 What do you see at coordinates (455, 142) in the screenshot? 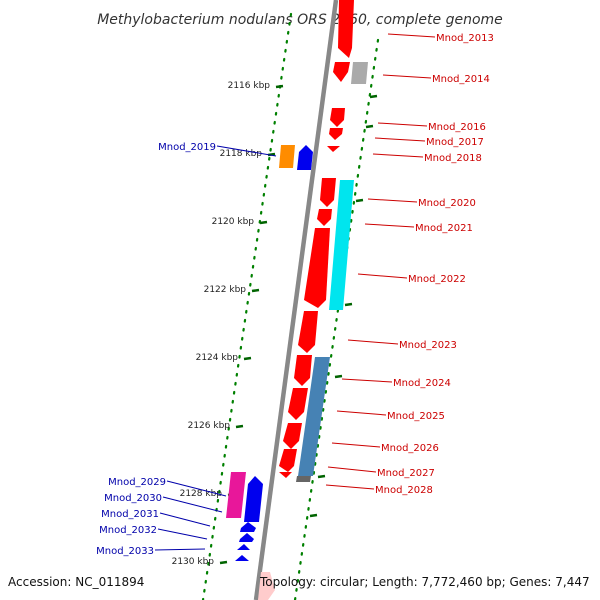
I see `gene-label: Mnod_2017` at bounding box center [455, 142].